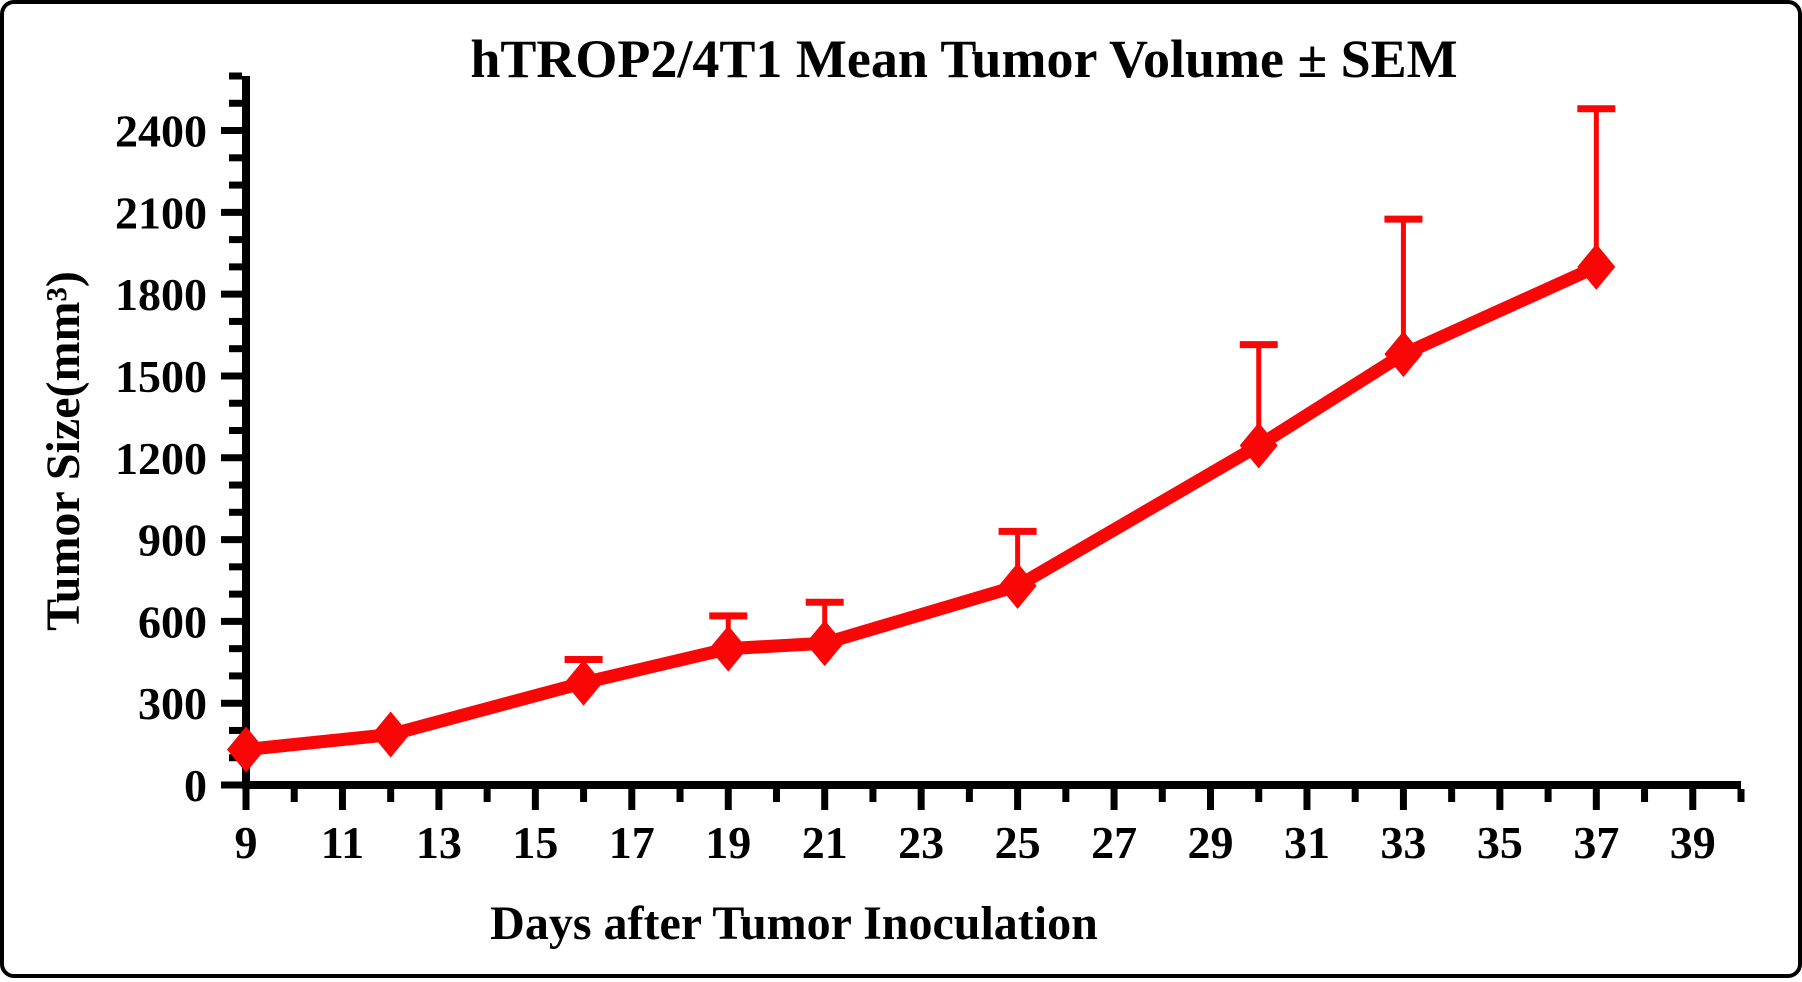 This screenshot has width=1802, height=982. Describe the element at coordinates (728, 842) in the screenshot. I see `x-tick-label: 19` at that location.